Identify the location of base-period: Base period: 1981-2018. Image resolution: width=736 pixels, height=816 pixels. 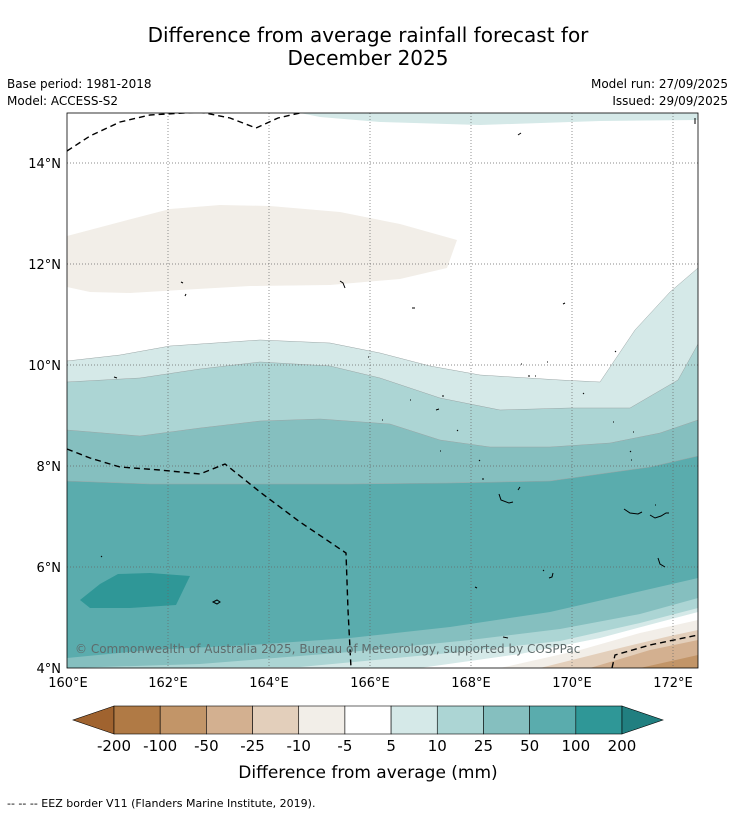
(79, 84).